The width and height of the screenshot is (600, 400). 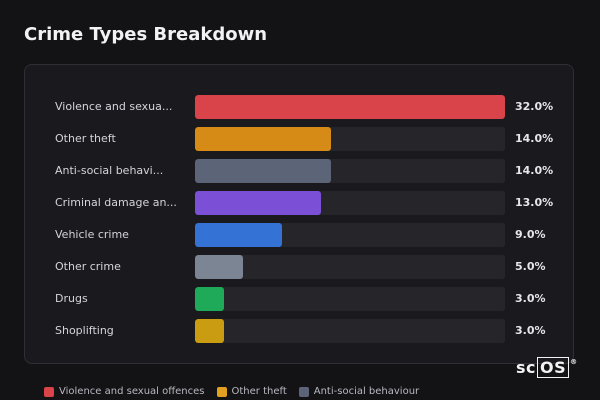 I want to click on legend-label: Violence and sexual offences, so click(x=132, y=391).